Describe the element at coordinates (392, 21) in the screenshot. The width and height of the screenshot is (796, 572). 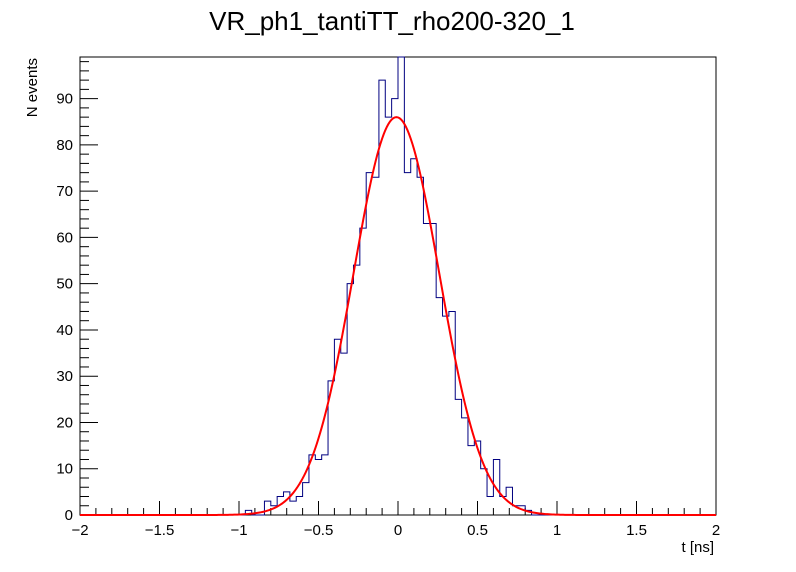
I see `chart-title: VR_ph1_tantiTT_rho200-320_1` at that location.